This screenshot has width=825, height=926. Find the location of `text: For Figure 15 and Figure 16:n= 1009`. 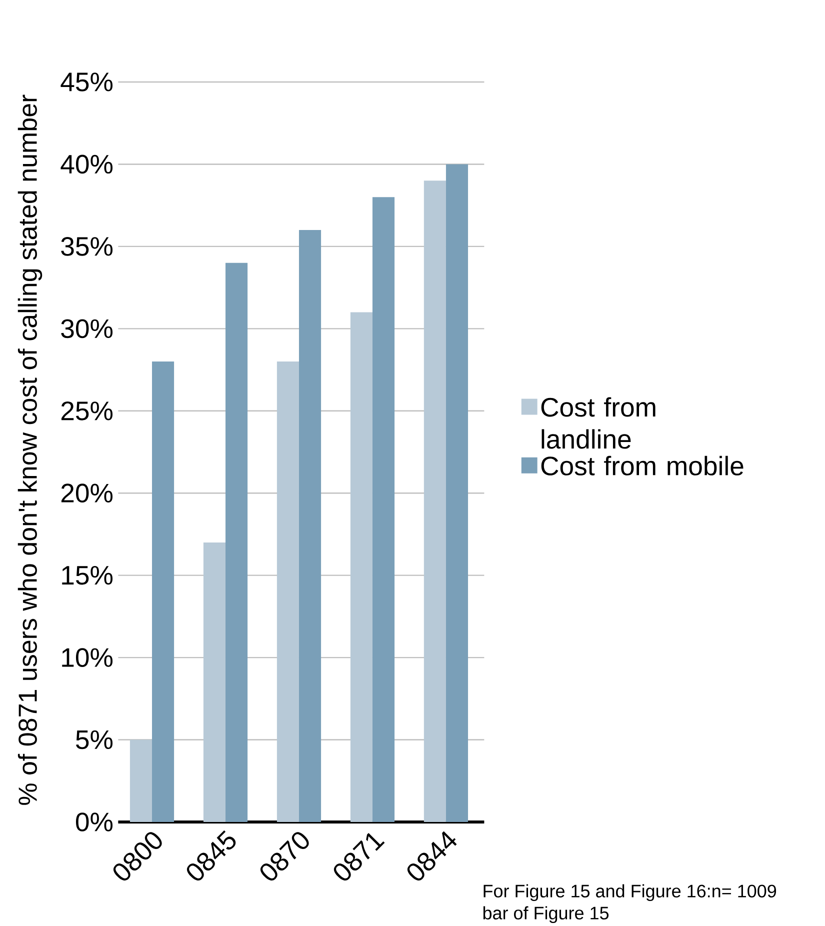

text: For Figure 15 and Figure 16:n= 1009 is located at coordinates (630, 893).